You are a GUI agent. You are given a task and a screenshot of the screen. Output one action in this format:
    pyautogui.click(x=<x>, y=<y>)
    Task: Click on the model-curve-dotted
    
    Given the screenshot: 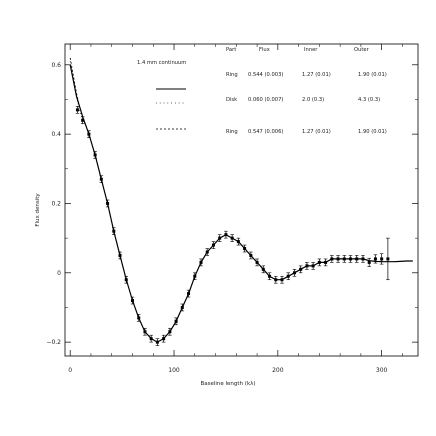 What is the action you would take?
    pyautogui.click(x=76, y=91)
    